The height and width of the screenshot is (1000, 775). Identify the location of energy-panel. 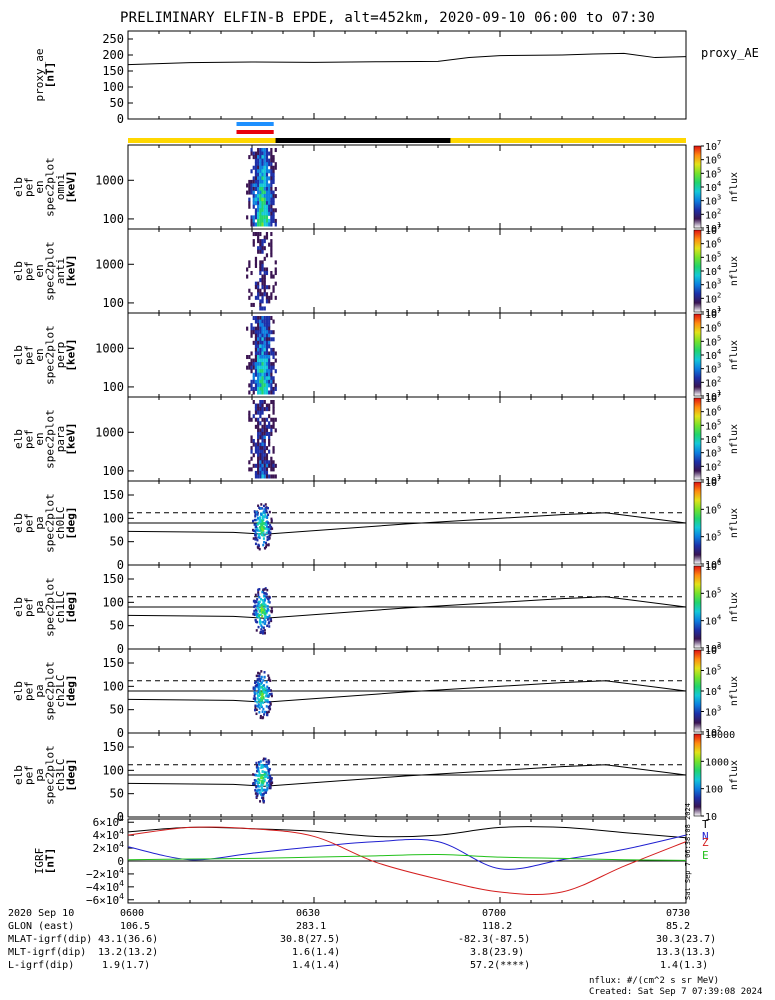
(407, 271).